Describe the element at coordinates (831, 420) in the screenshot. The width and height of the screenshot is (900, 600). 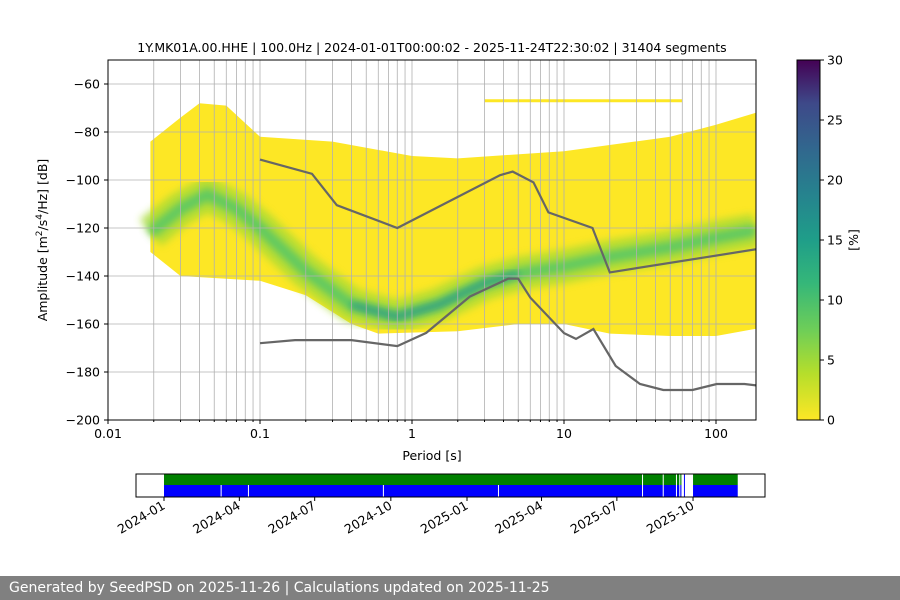
I see `colorbar-tick-label: 0` at that location.